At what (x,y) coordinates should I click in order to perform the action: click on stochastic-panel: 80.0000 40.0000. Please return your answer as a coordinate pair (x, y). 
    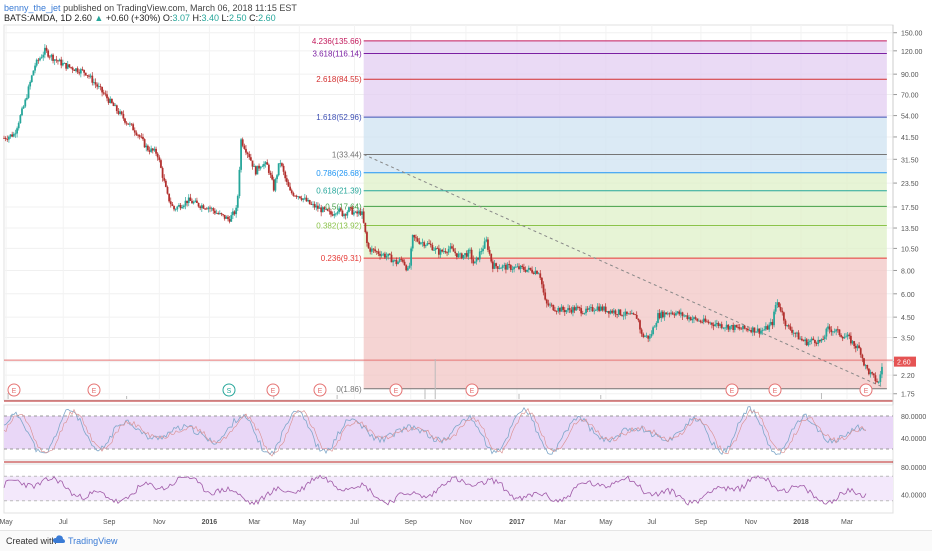
    Looking at the image, I should click on (464, 433).